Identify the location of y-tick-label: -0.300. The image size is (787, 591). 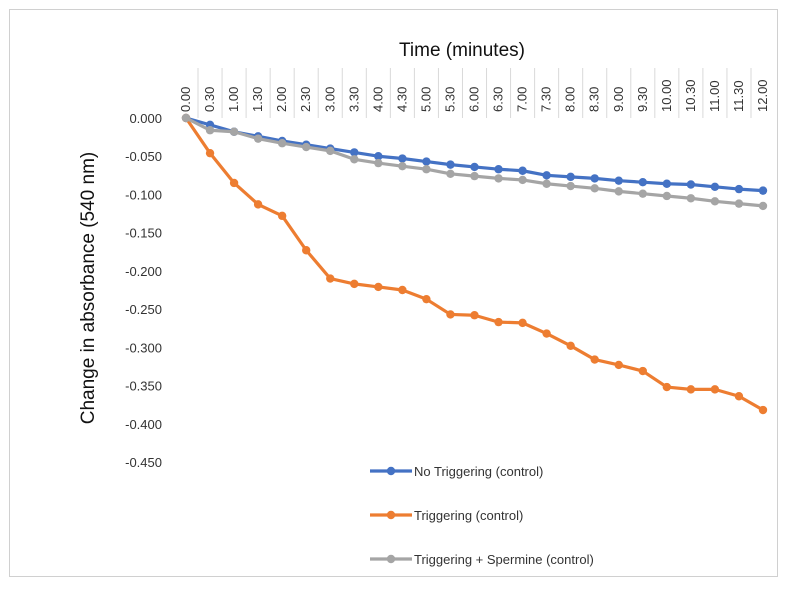
(143, 347).